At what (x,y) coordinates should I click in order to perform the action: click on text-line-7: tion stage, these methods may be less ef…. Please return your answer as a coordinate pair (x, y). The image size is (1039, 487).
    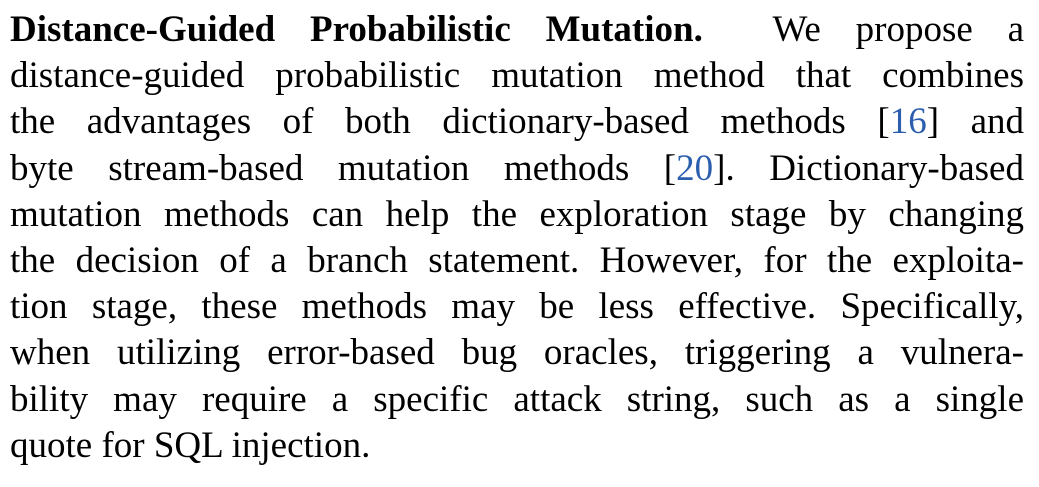
    Looking at the image, I should click on (517, 307).